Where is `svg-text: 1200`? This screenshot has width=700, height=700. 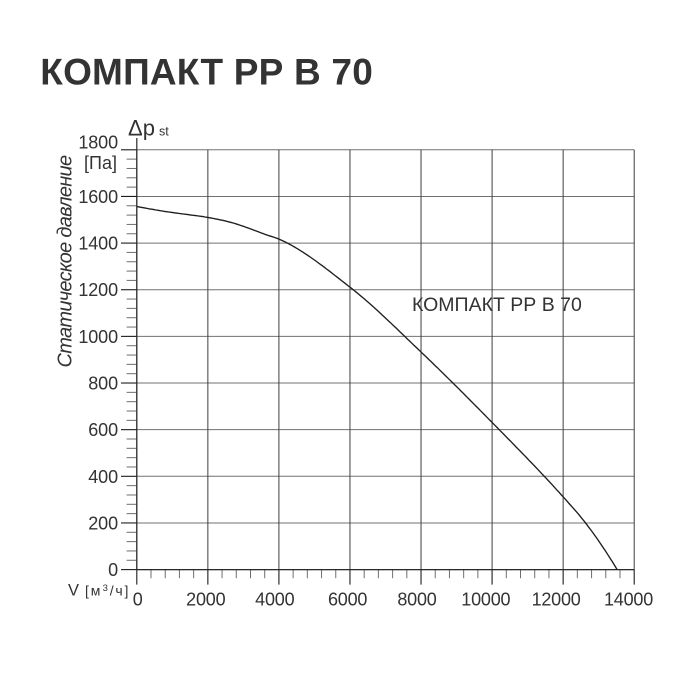 svg-text: 1200 is located at coordinates (98, 290).